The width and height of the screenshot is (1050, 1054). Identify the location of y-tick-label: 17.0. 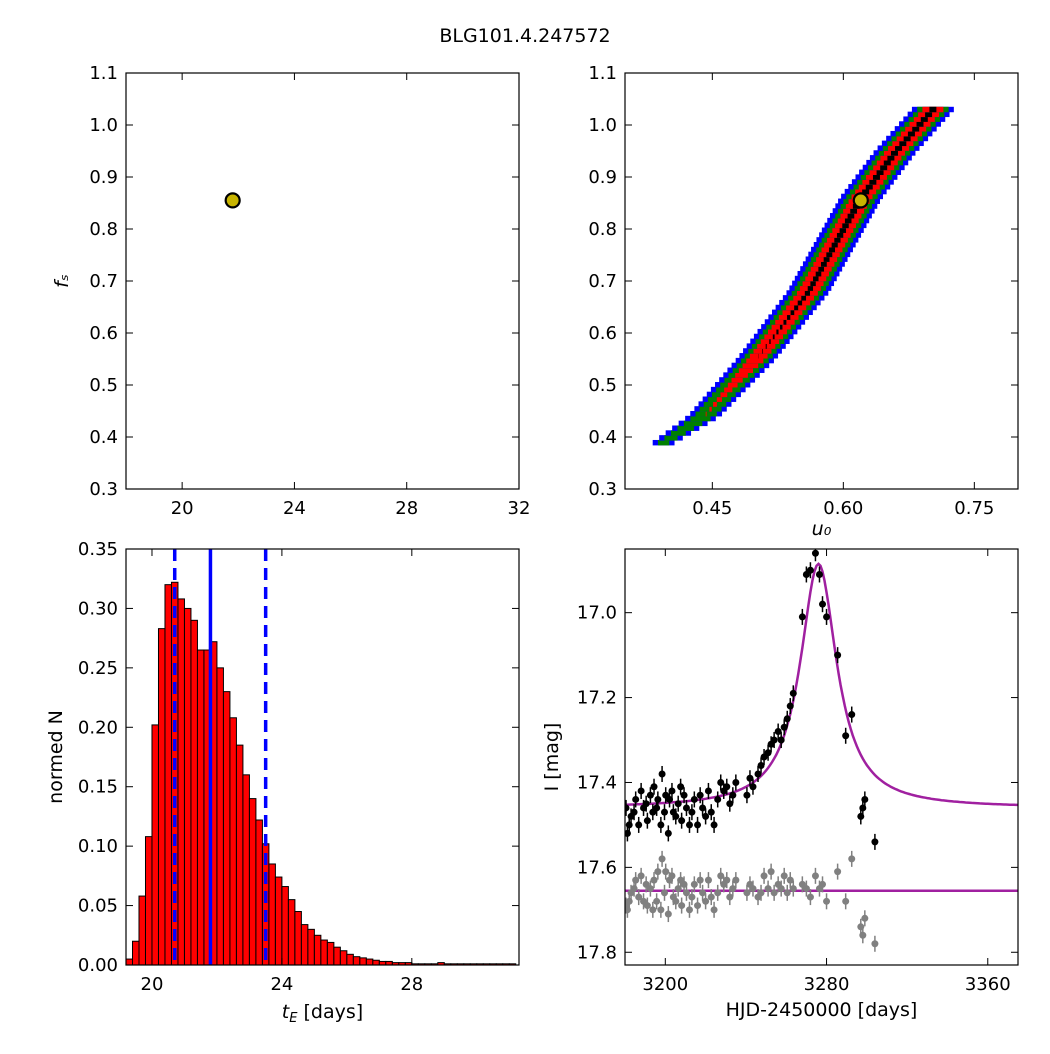
(597, 613).